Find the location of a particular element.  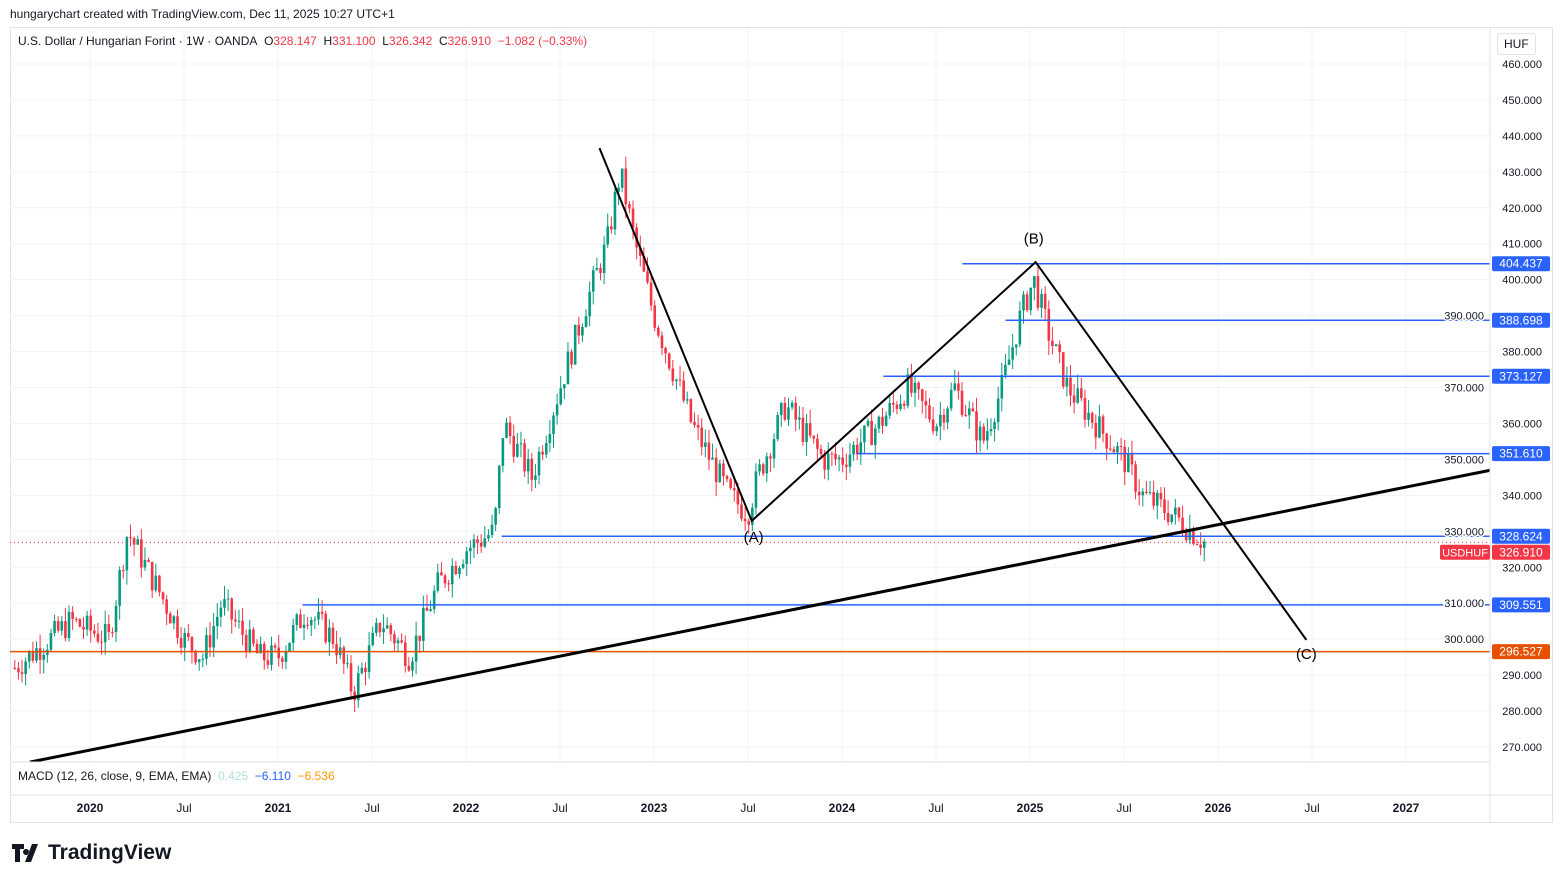

tradingview-logo: TradingView is located at coordinates (91, 853).